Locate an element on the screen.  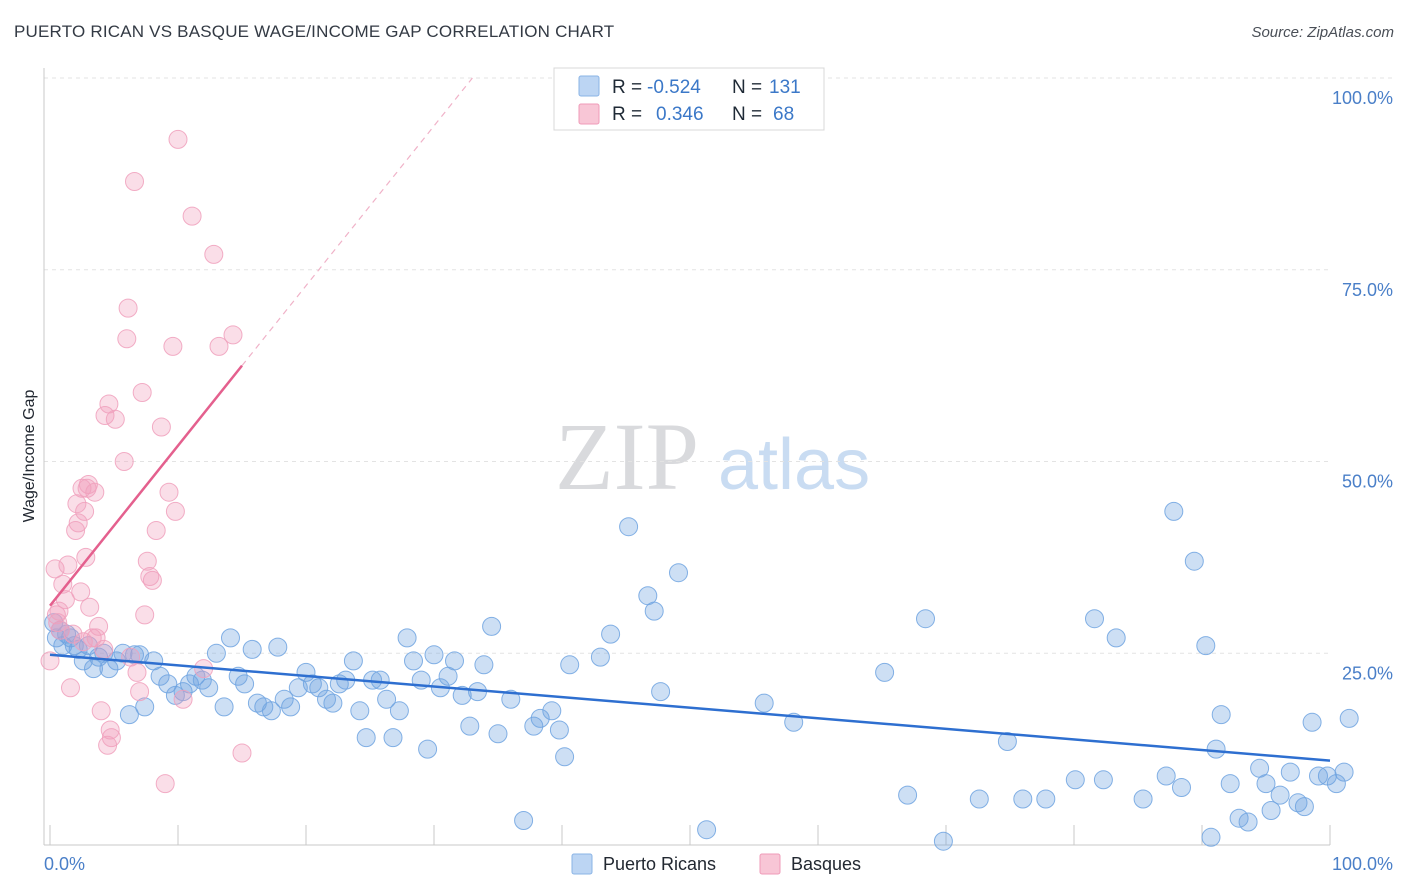
y-tick-label: 50.0% is located at coordinates (1367, 482).